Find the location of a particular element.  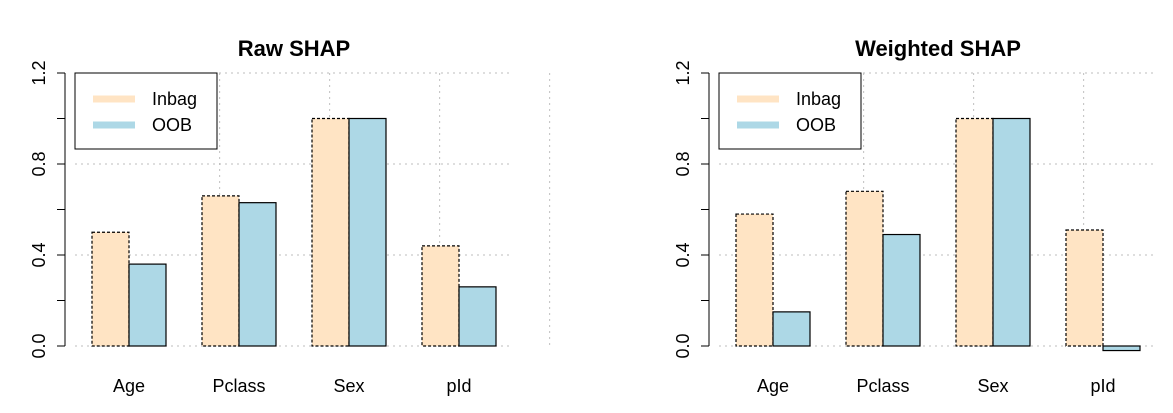

chart-title: Weighted SHAP is located at coordinates (938, 48).